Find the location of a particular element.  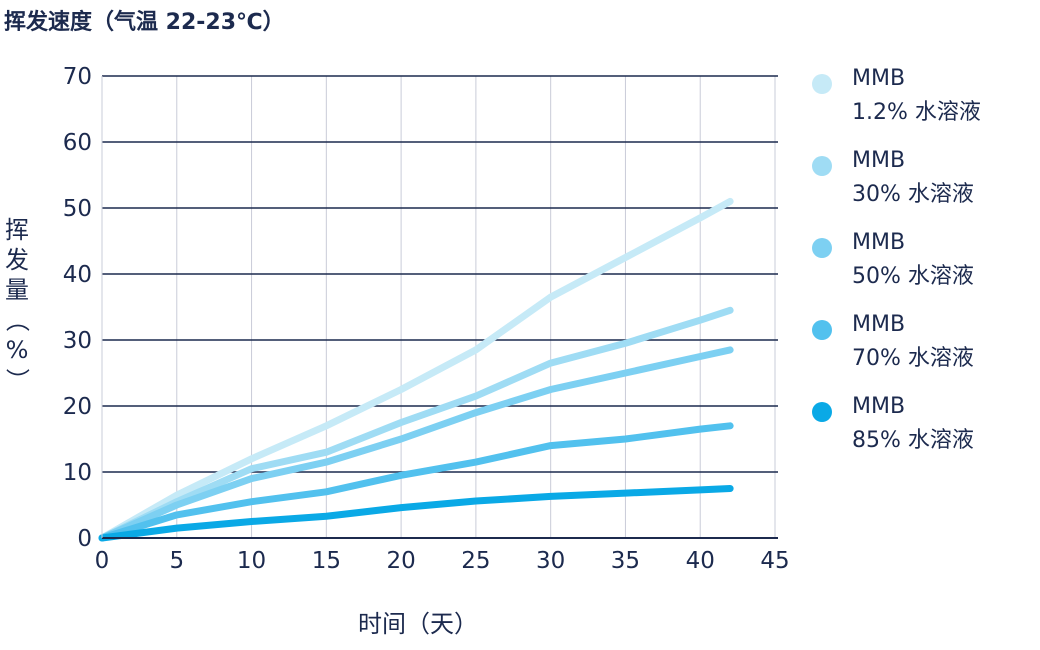

y-tick-label: 10 is located at coordinates (77, 473).